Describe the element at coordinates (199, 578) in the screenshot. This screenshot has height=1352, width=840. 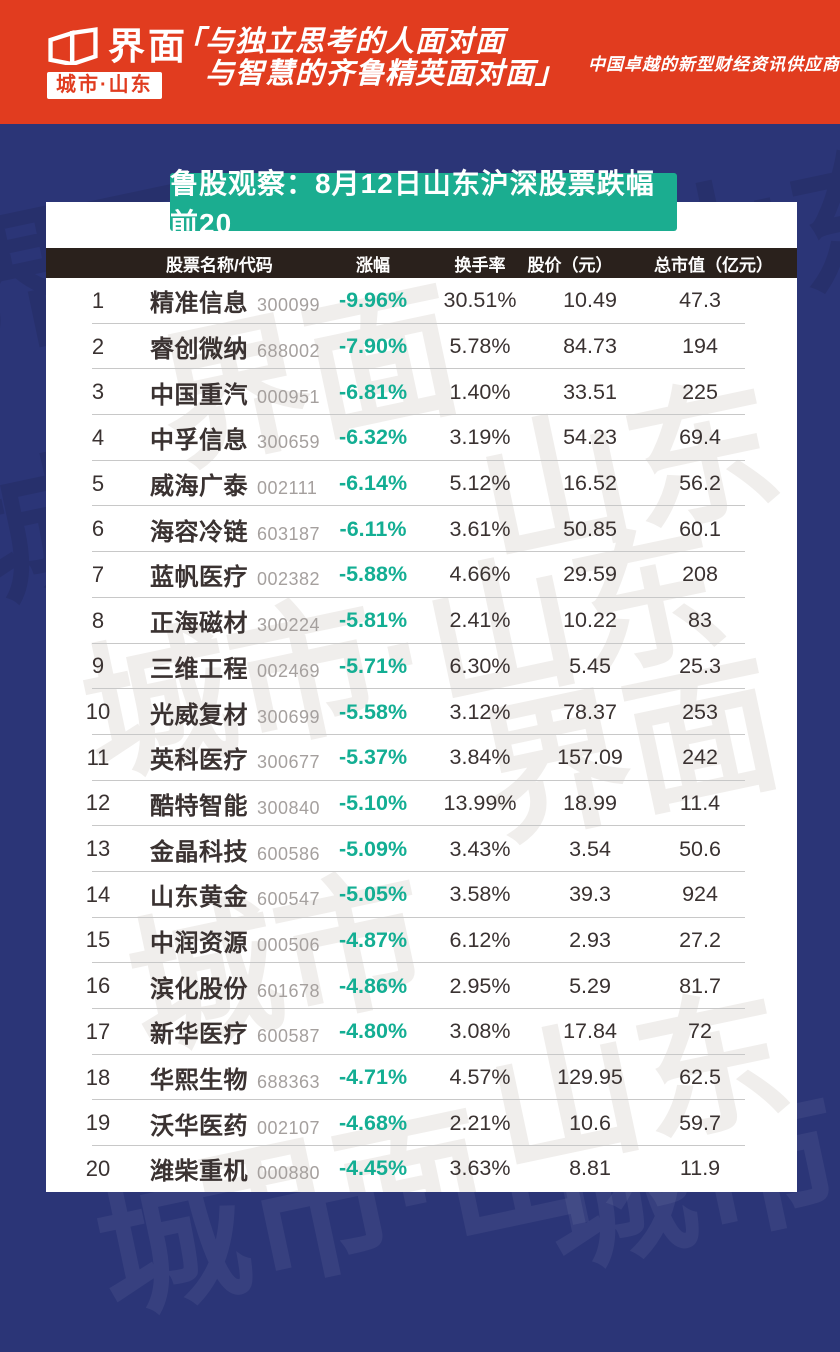
I see `stock-name: 蓝帆医疗` at that location.